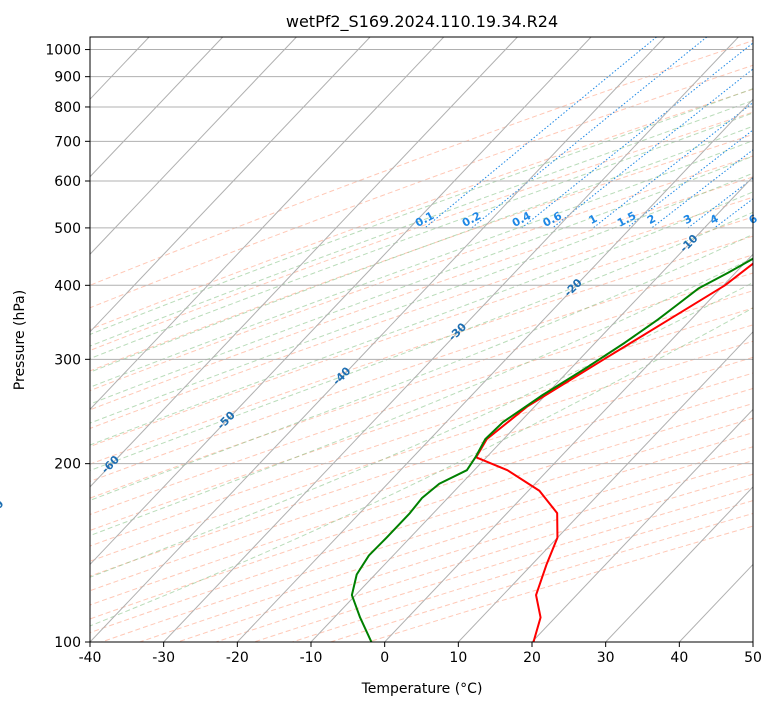 The image size is (775, 708). Describe the element at coordinates (384, 658) in the screenshot. I see `x-tick-label: 0` at that location.